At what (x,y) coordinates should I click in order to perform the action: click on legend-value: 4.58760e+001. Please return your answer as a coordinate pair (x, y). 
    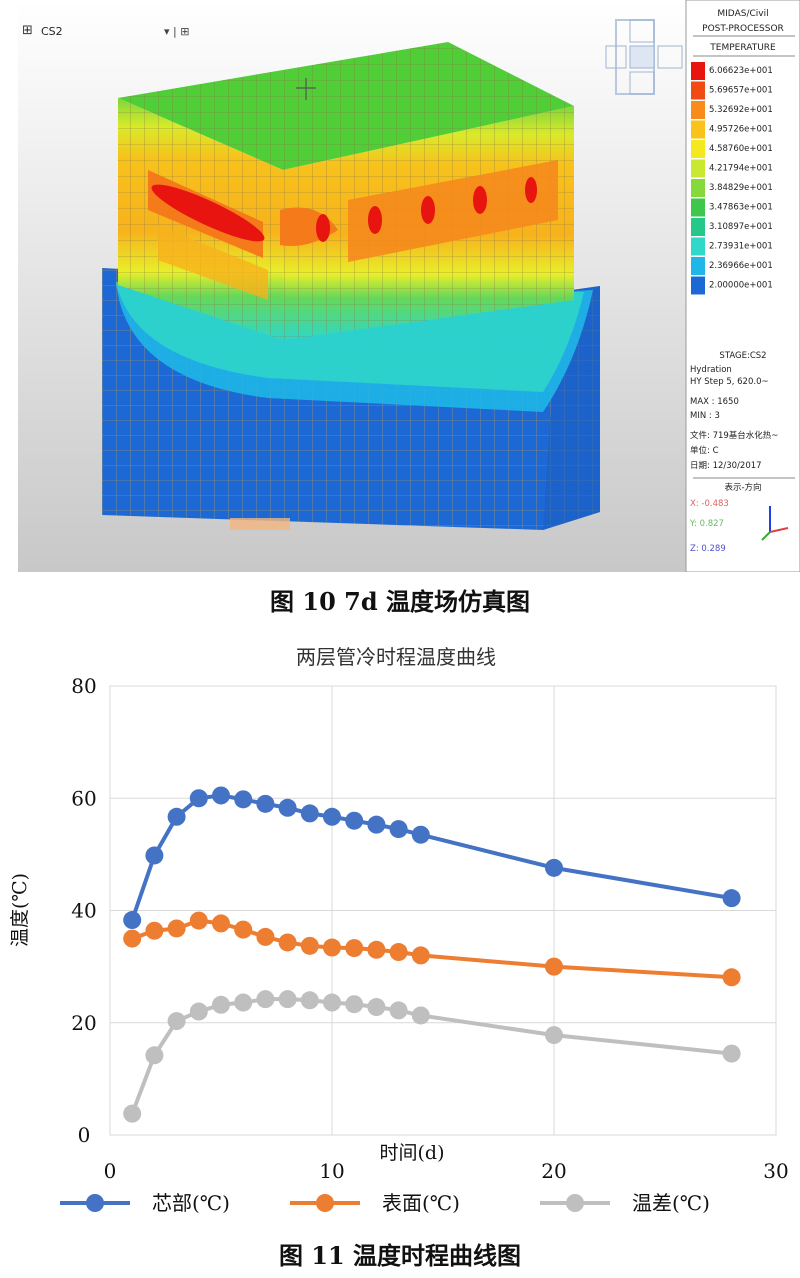
    Looking at the image, I should click on (741, 149).